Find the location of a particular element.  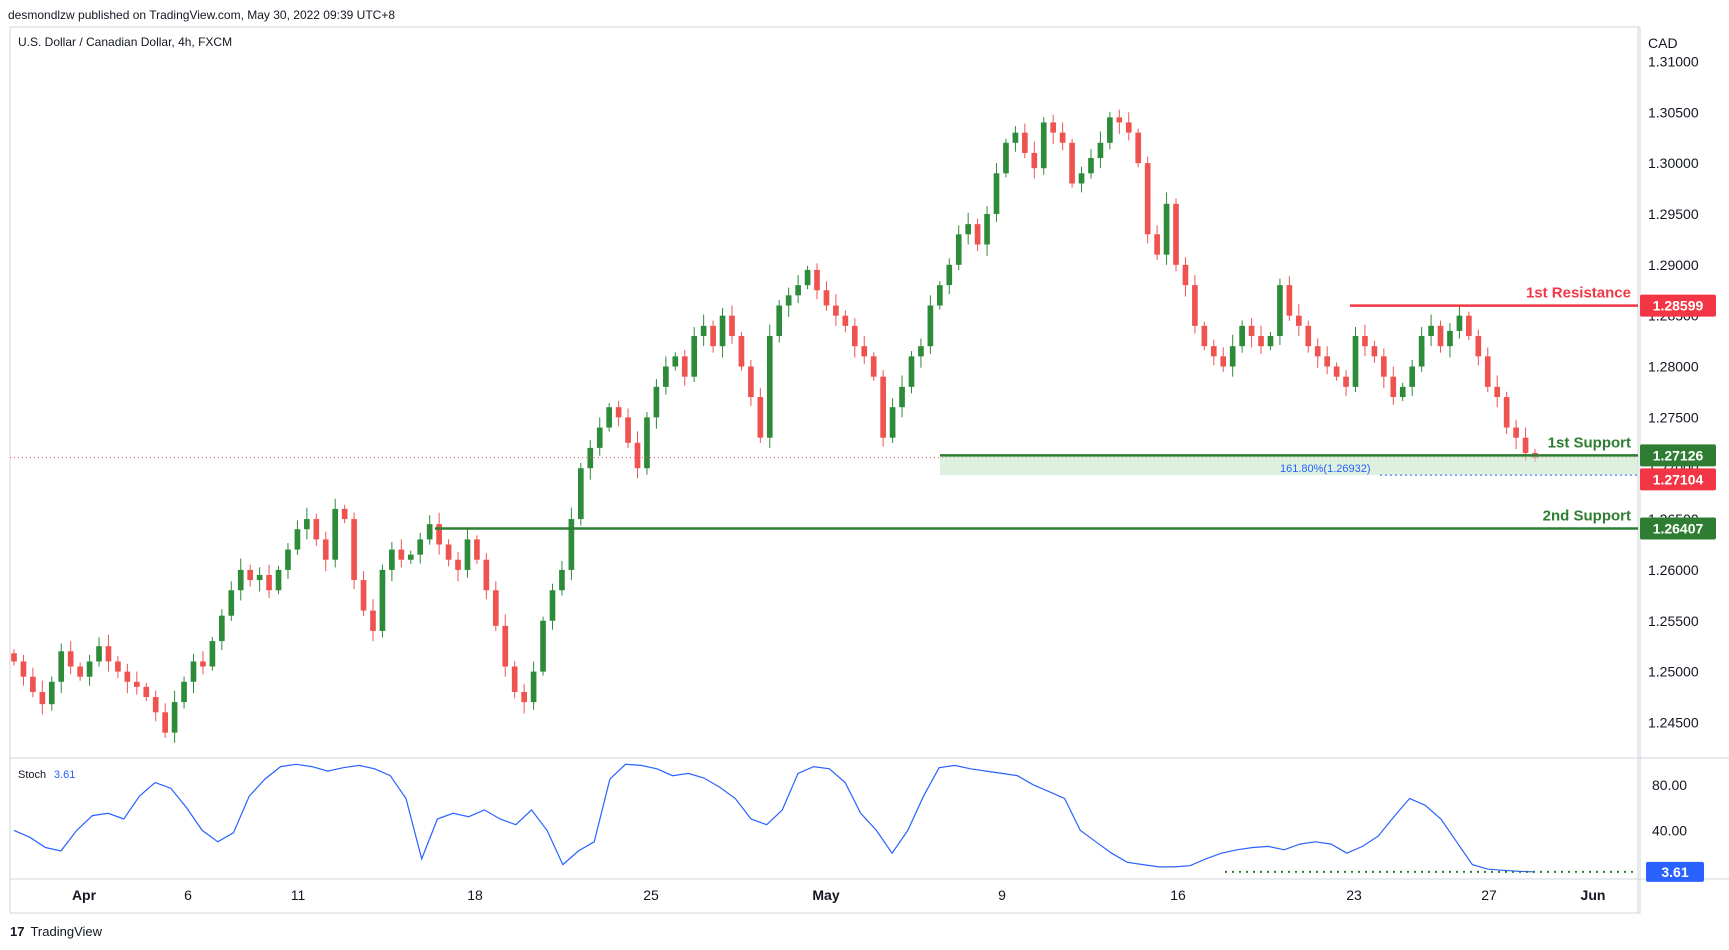

price-tick-label: 1.25500 is located at coordinates (1673, 621).